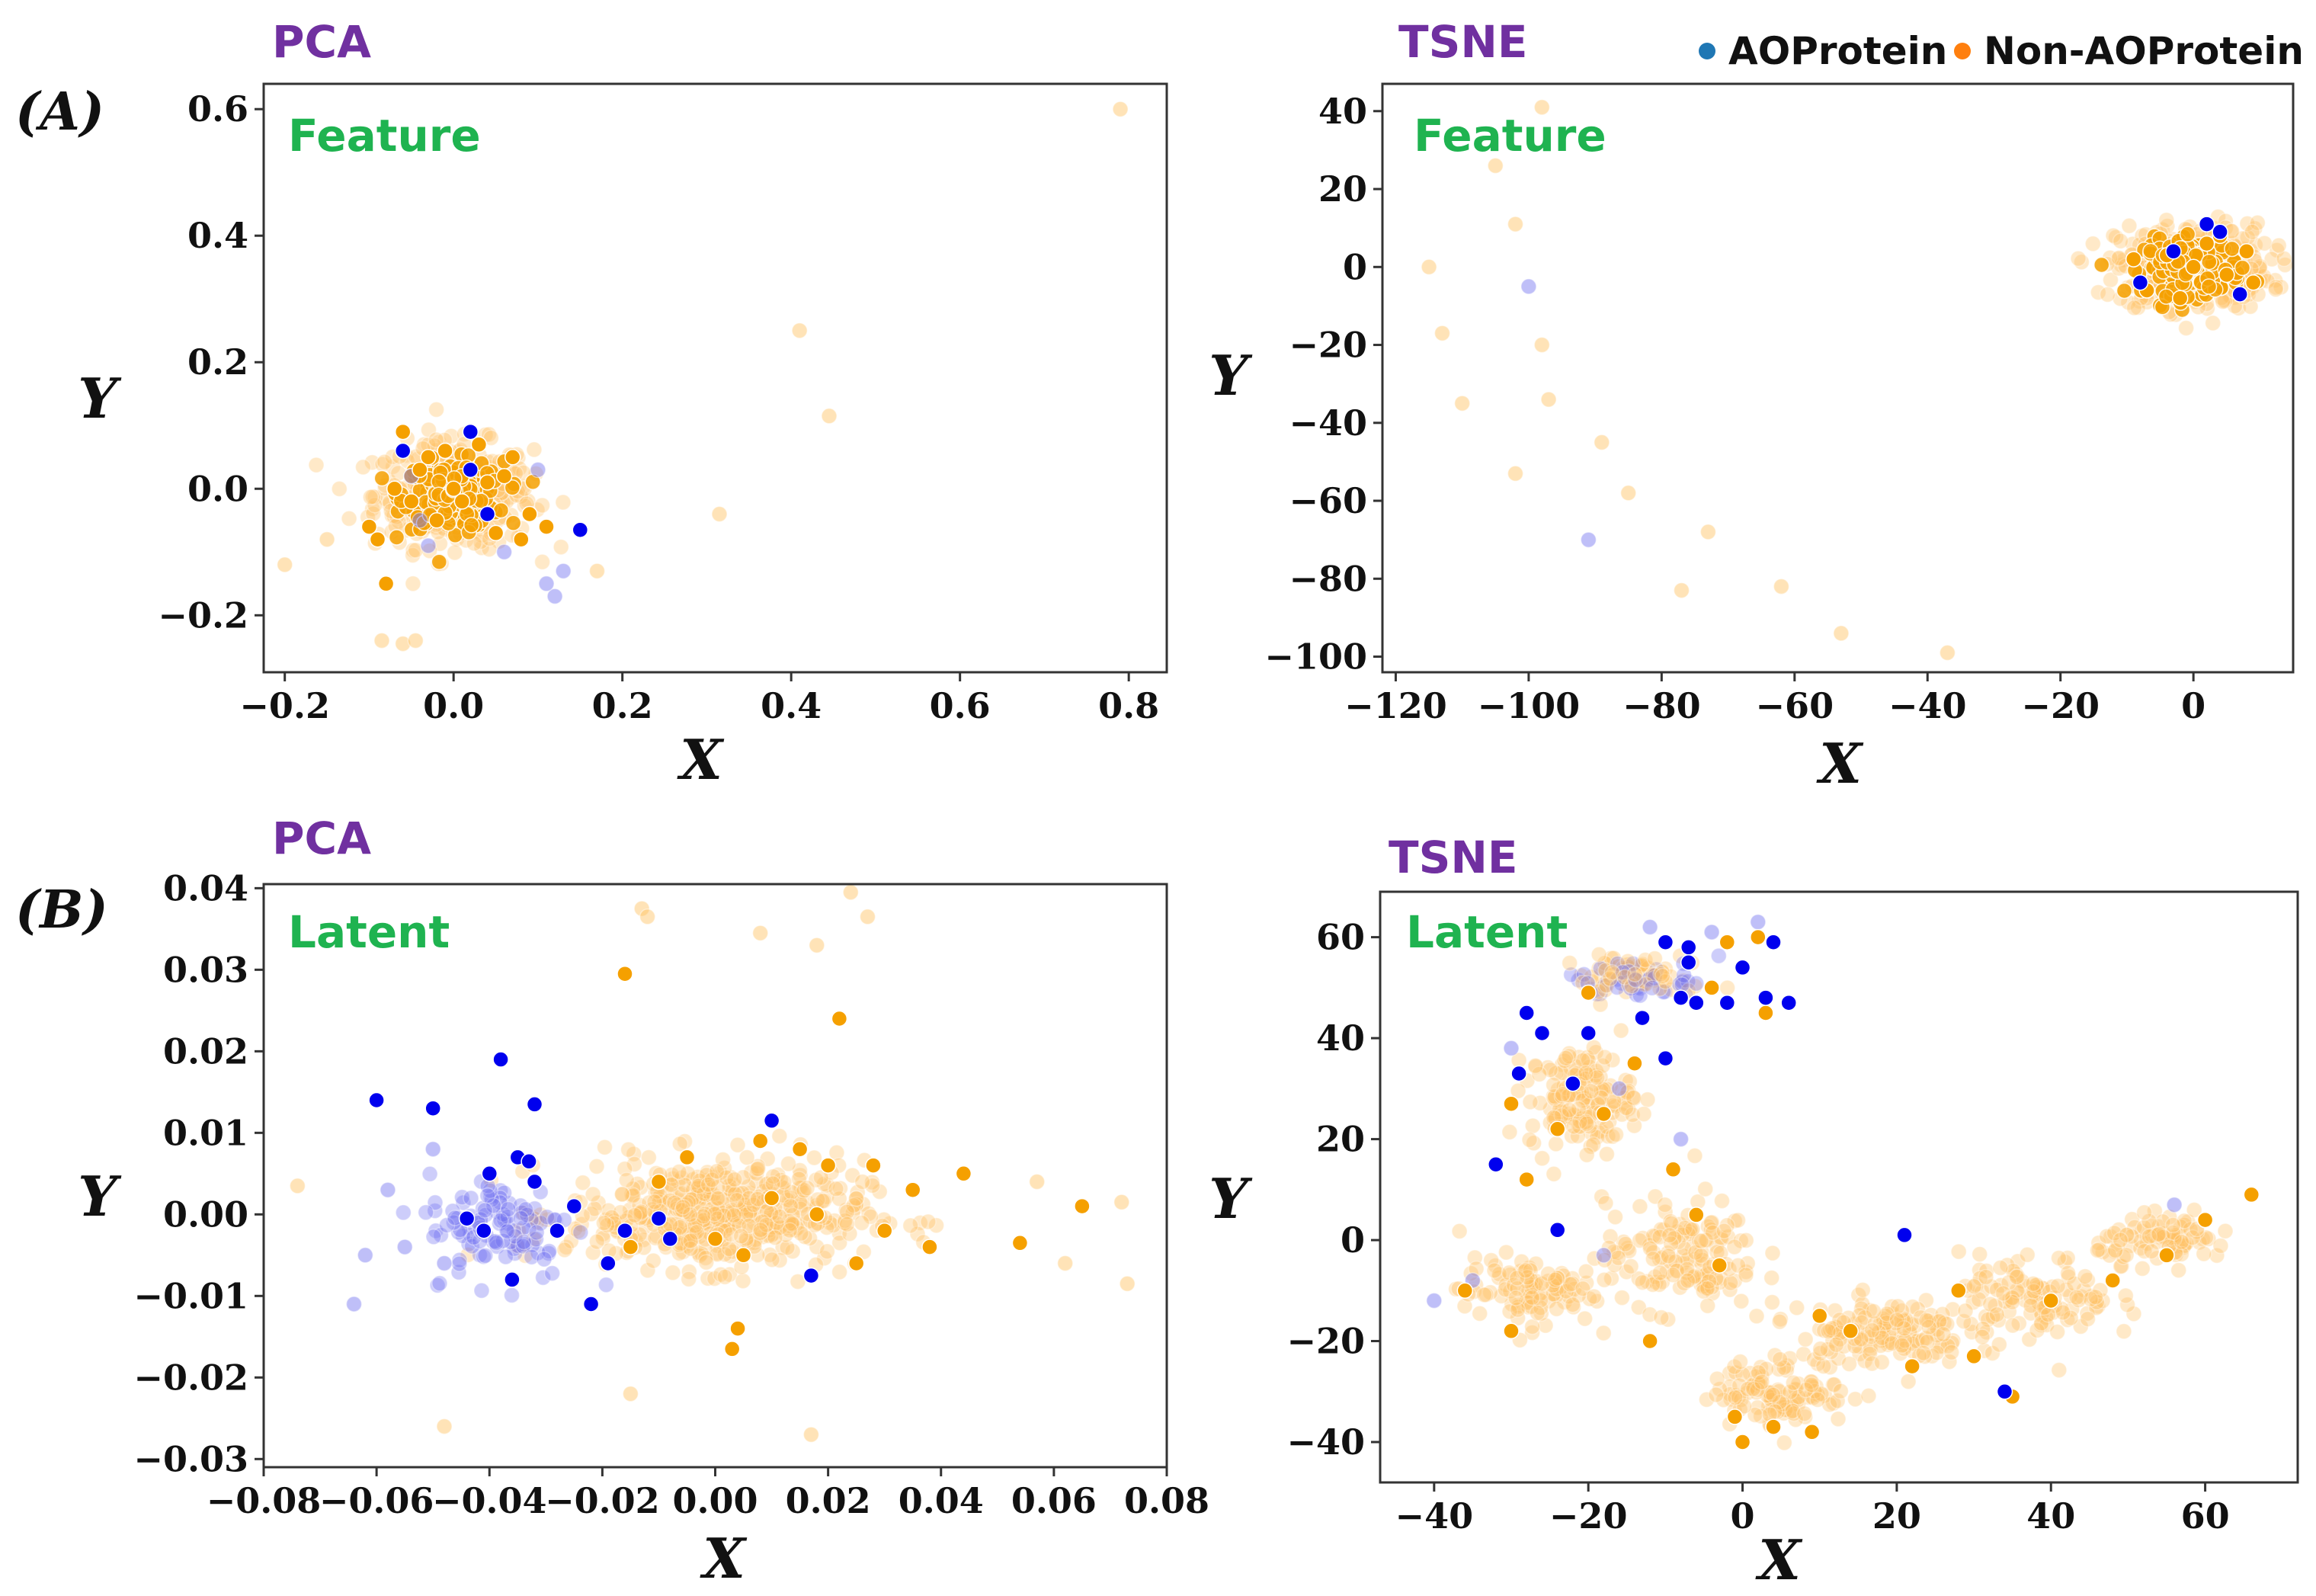 This screenshot has height=1596, width=2316. I want to click on y-tick-label: 0.03, so click(205, 970).